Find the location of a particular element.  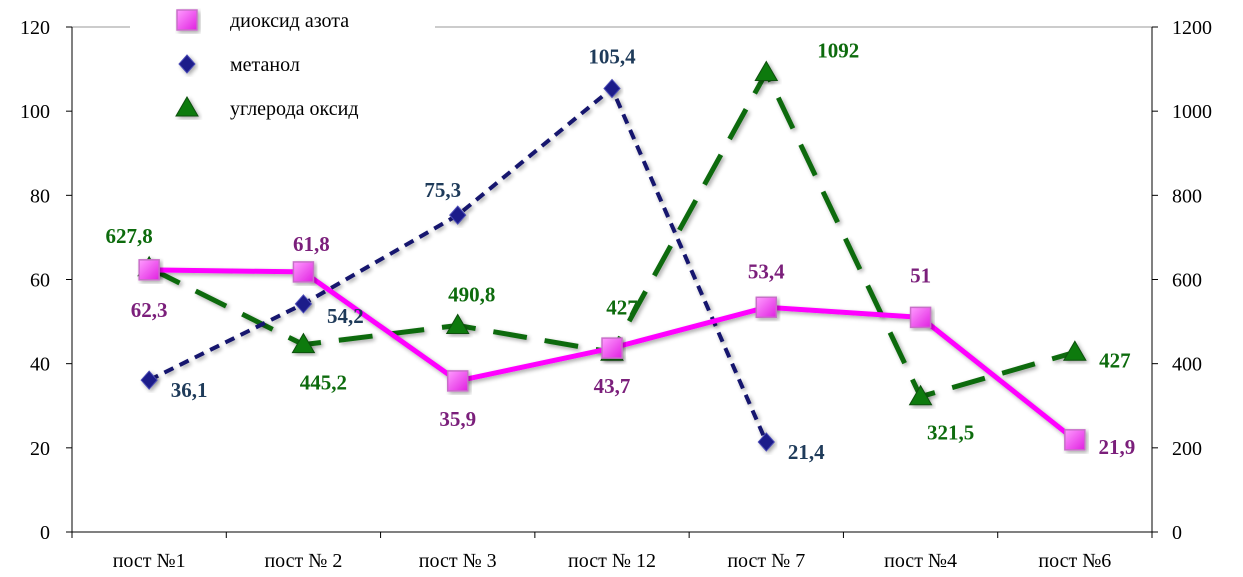

legend: диоксид азота метанол углерода оксид is located at coordinates (282, 74).